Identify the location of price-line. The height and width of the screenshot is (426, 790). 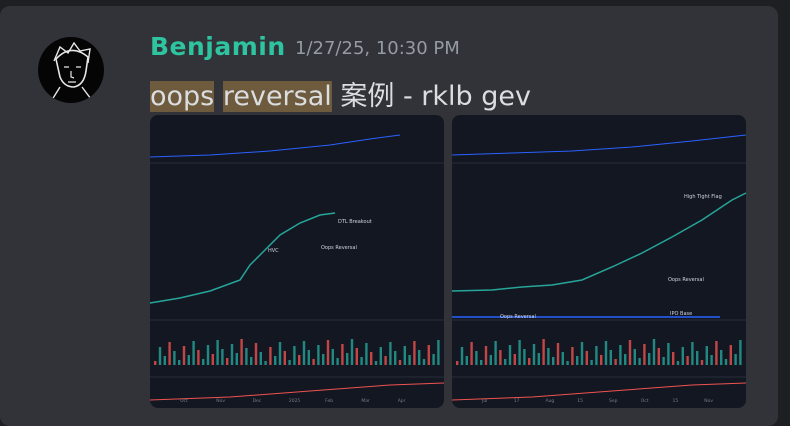
(242, 258).